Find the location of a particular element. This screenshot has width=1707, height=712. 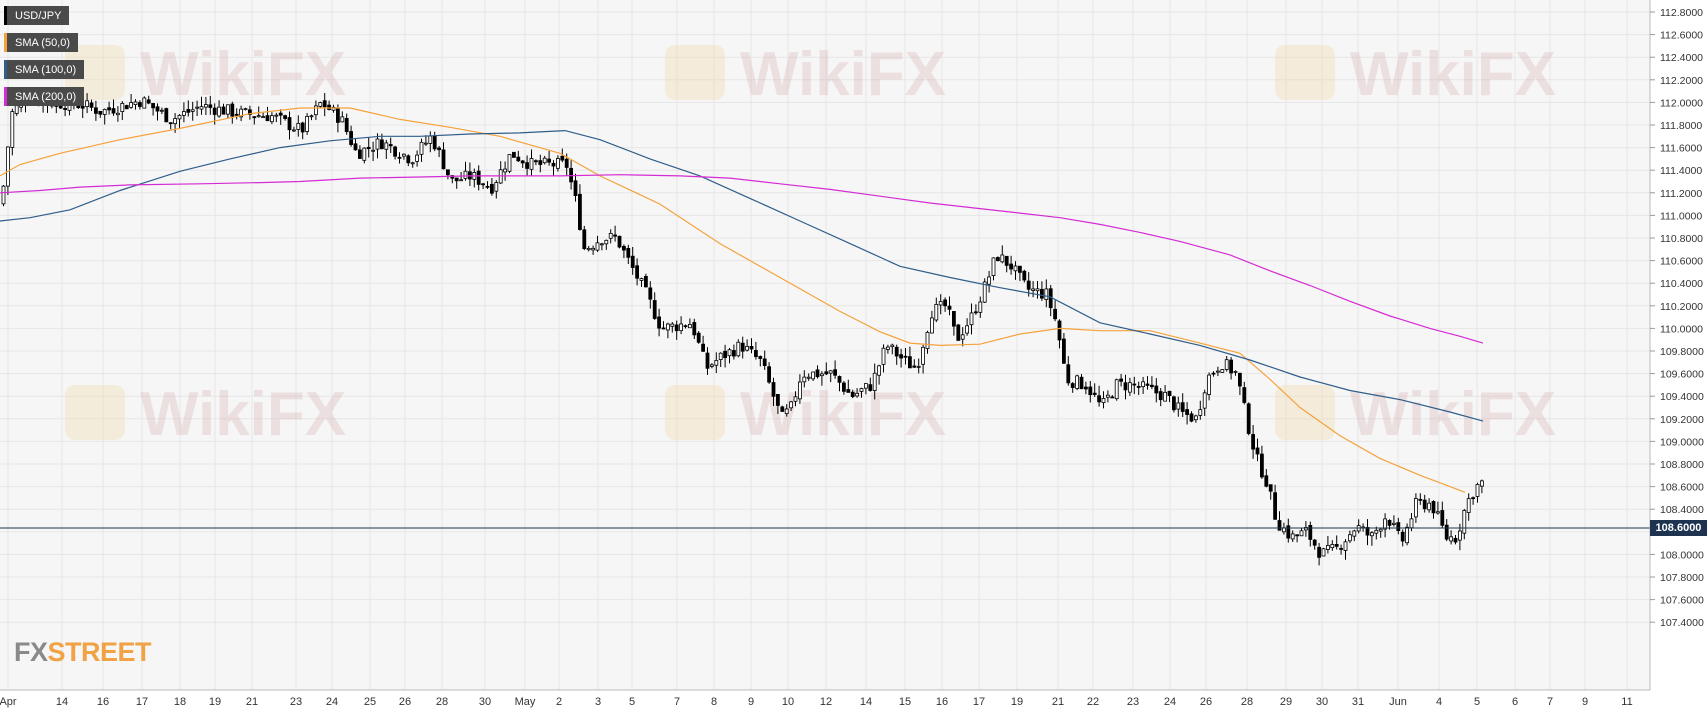

legend-item-sma50: SMA (50,0) is located at coordinates (41, 42).